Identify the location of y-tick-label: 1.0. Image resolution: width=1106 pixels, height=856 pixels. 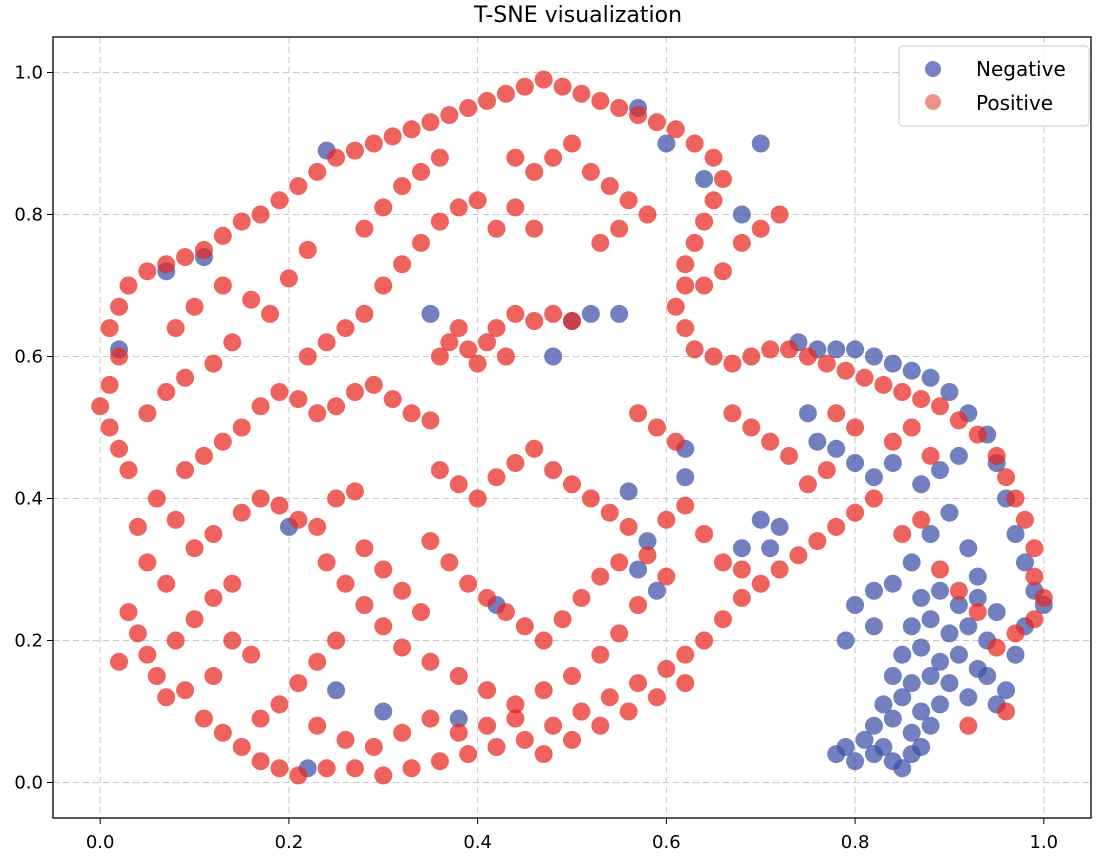
(28, 73).